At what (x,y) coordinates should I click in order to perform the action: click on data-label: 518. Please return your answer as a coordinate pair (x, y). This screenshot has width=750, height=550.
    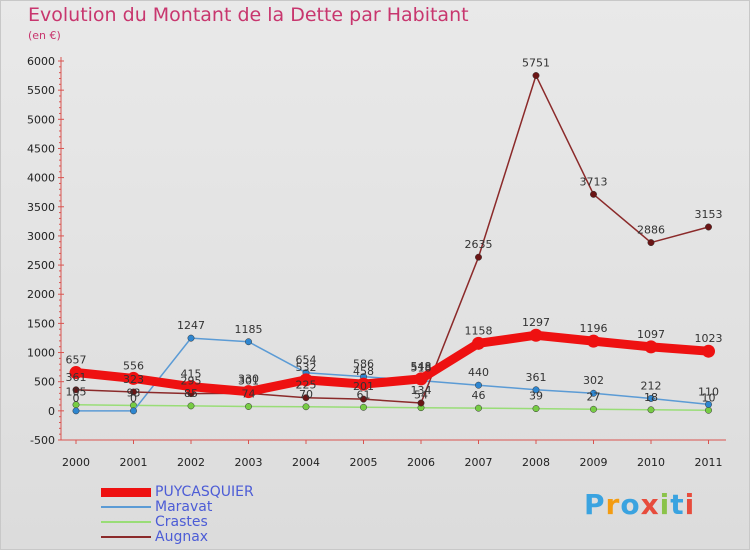
    Looking at the image, I should click on (421, 368).